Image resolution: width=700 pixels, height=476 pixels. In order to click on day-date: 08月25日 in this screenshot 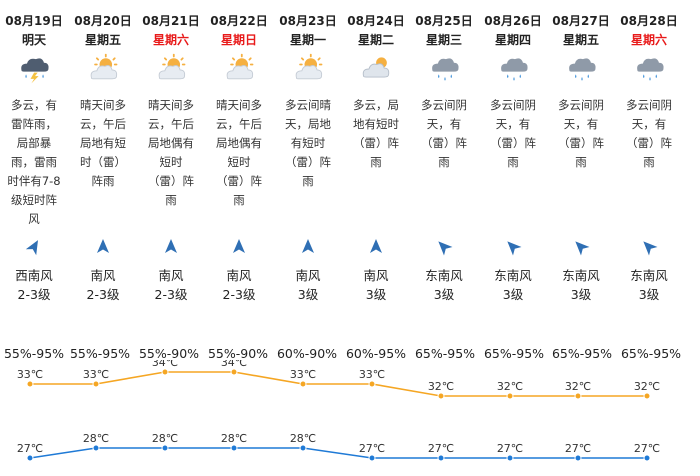, I will do `click(444, 21)`.